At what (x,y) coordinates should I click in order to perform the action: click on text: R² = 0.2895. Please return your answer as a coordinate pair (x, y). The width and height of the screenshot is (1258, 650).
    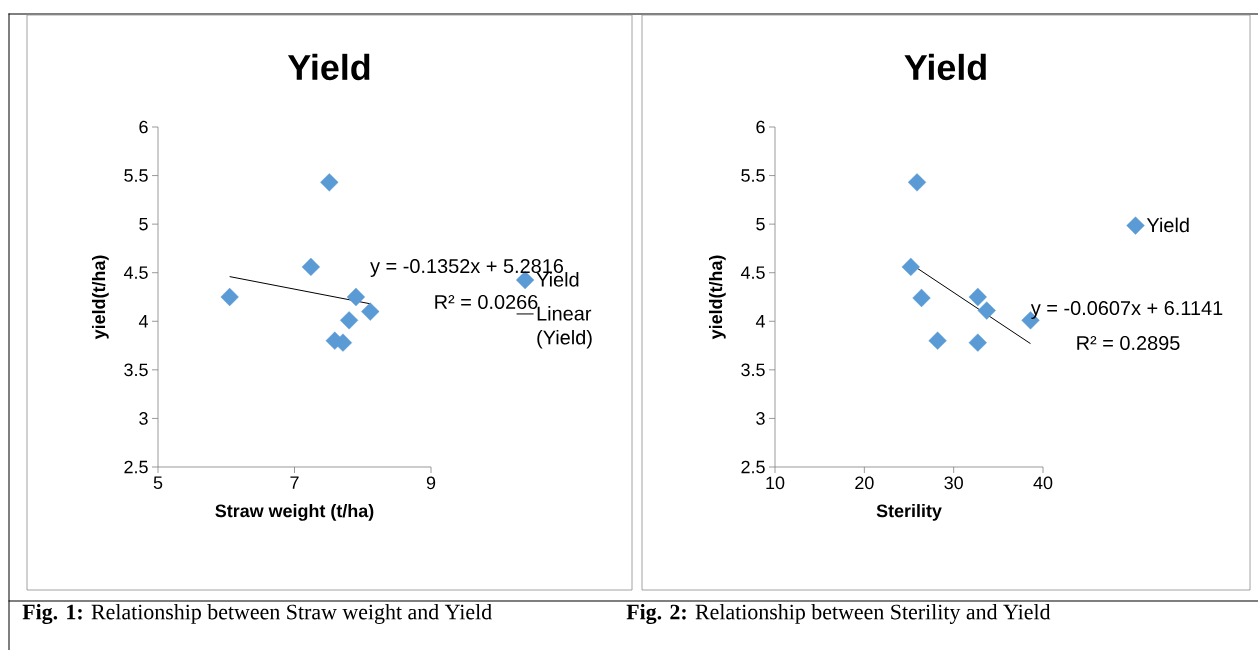
    Looking at the image, I should click on (1128, 343).